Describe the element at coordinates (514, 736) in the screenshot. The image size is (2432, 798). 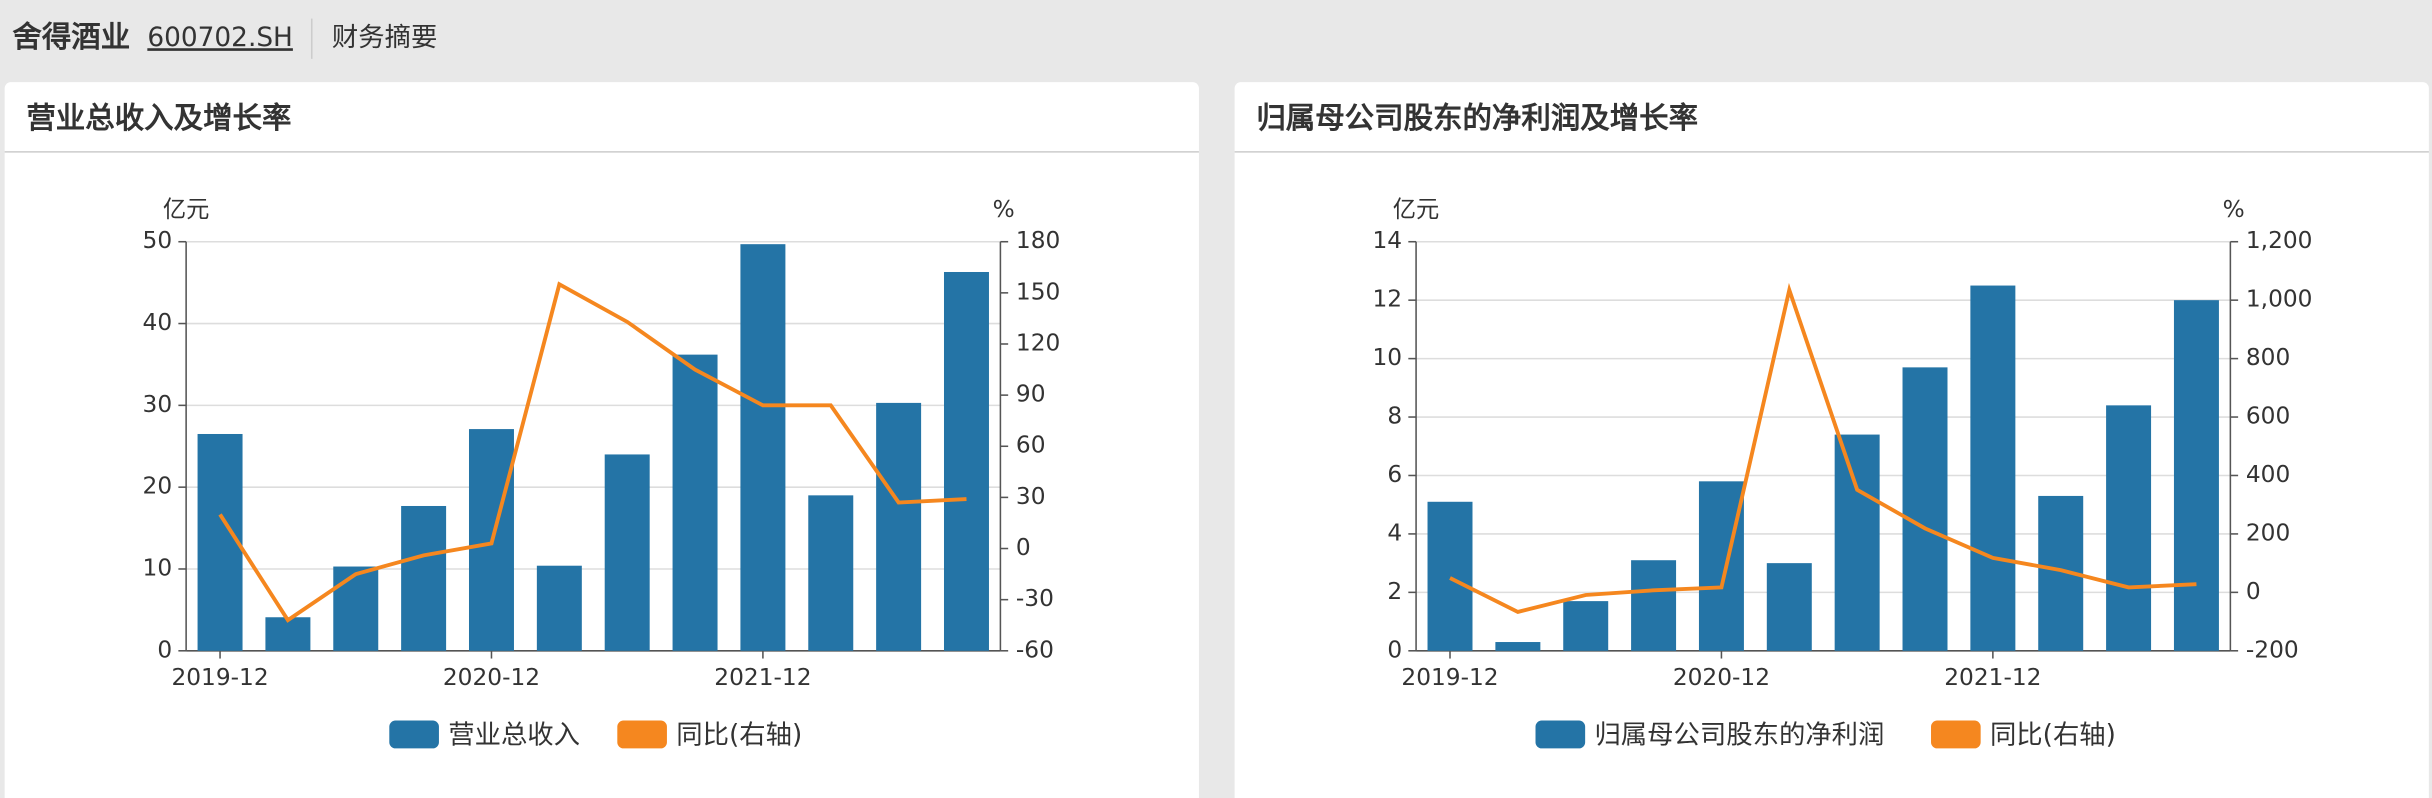
I see `legend-label: 营业总收入` at that location.